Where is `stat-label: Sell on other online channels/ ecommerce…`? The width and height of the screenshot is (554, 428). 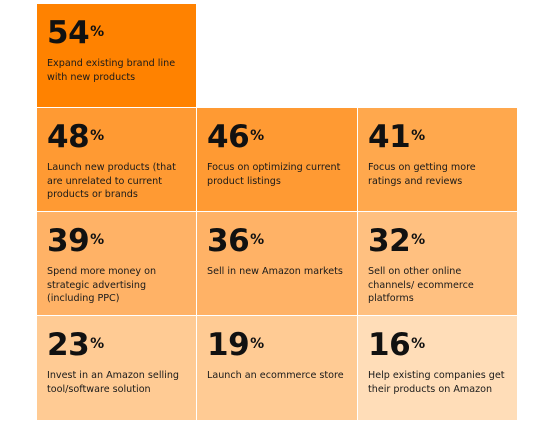
stat-label: Sell on other online channels/ ecommerce… is located at coordinates (421, 285).